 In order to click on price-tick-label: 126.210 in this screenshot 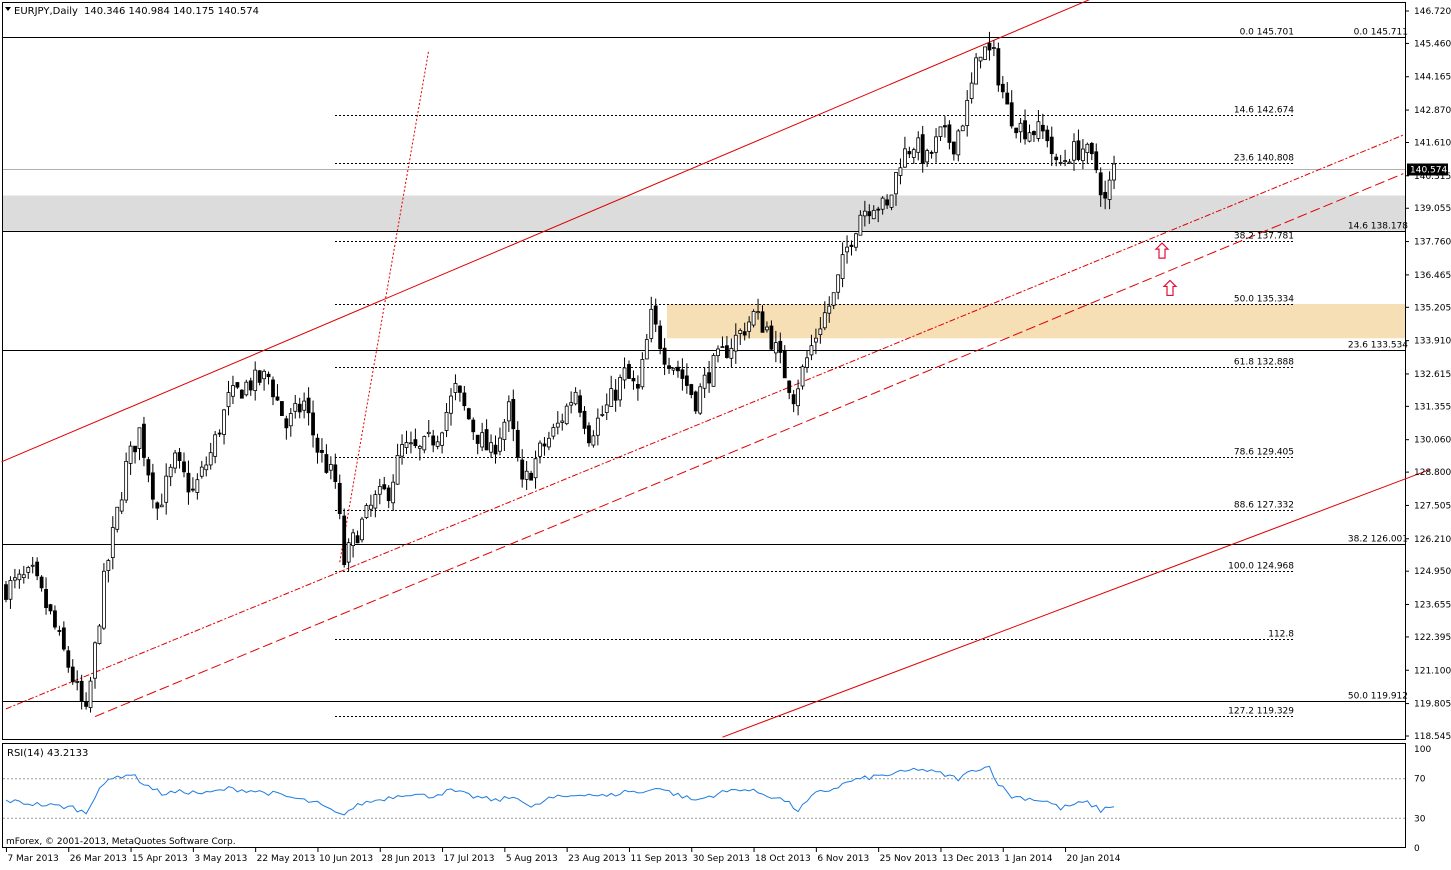, I will do `click(1432, 540)`.